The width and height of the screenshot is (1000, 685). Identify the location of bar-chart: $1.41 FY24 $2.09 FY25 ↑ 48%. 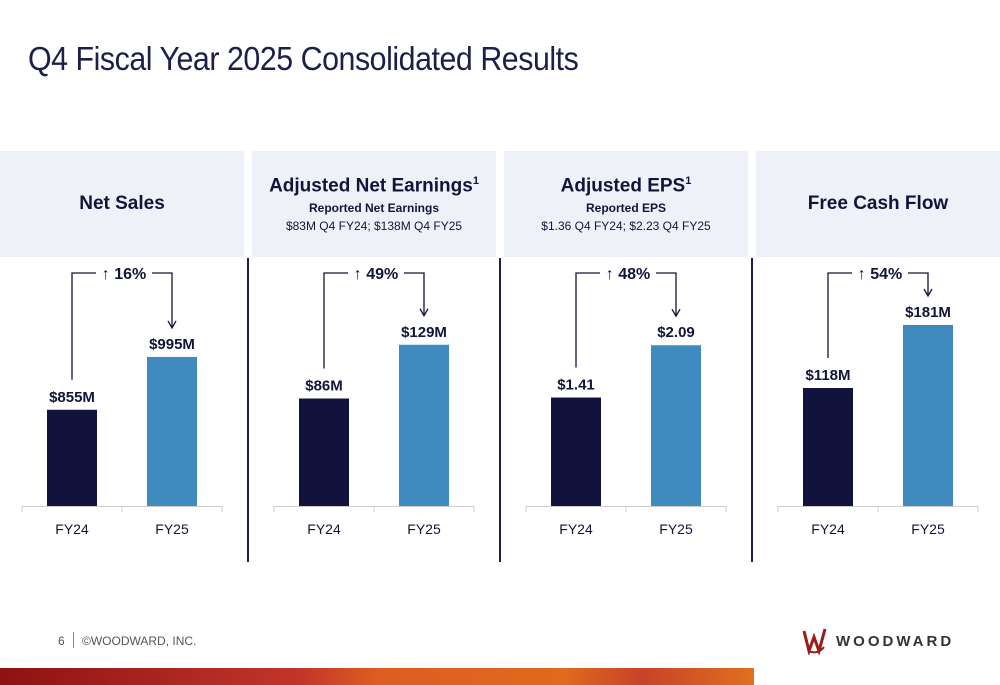
(626, 401).